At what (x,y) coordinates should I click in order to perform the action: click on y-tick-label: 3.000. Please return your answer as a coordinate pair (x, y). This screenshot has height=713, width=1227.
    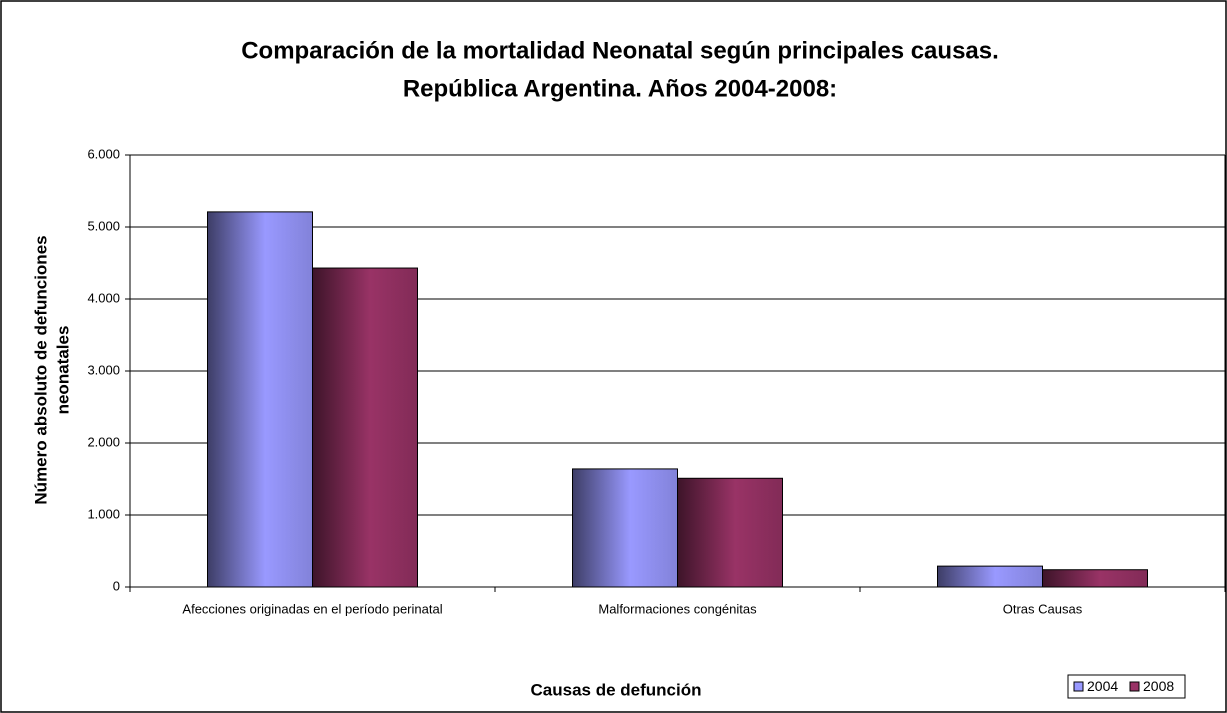
    Looking at the image, I should click on (103, 369).